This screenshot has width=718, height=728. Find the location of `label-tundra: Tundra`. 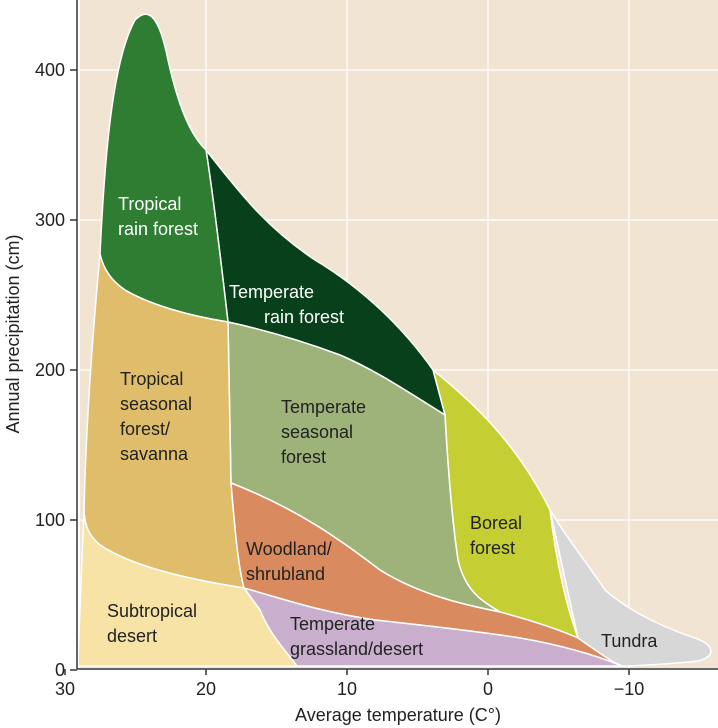

label-tundra: Tundra is located at coordinates (629, 641).